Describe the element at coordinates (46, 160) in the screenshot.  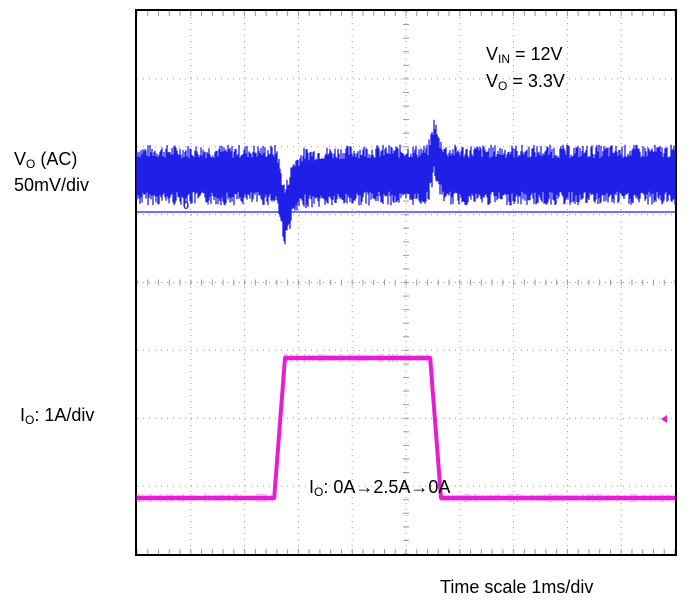
I see `channel1-label: VO (AC)` at that location.